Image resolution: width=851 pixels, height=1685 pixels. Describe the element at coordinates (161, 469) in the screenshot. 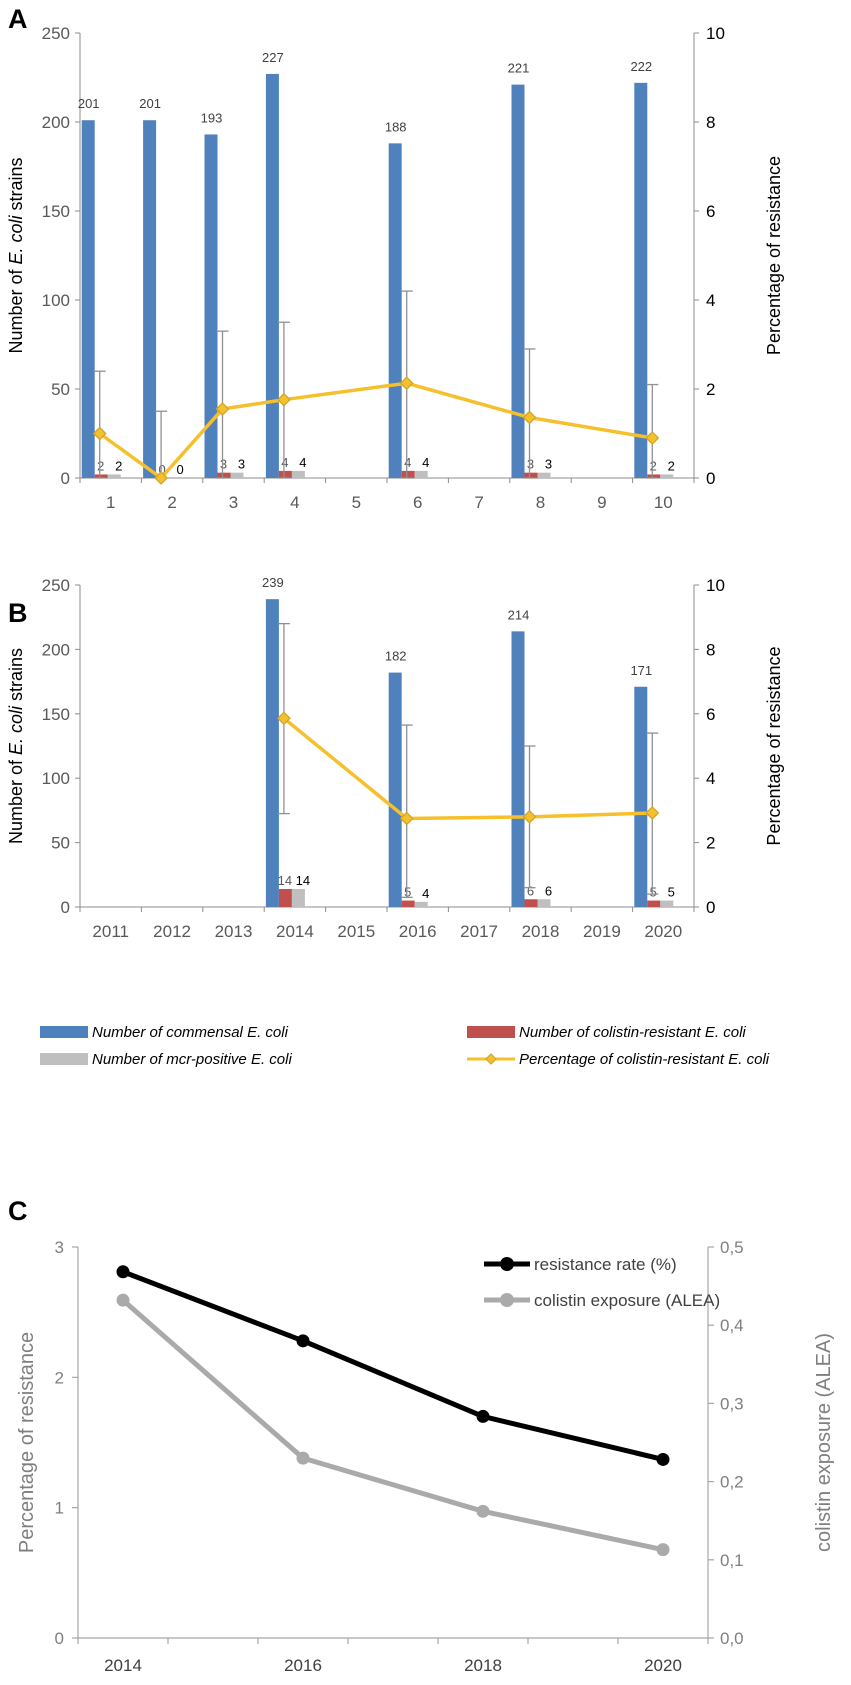

I see `a-label-colistin-resistant: 0` at that location.